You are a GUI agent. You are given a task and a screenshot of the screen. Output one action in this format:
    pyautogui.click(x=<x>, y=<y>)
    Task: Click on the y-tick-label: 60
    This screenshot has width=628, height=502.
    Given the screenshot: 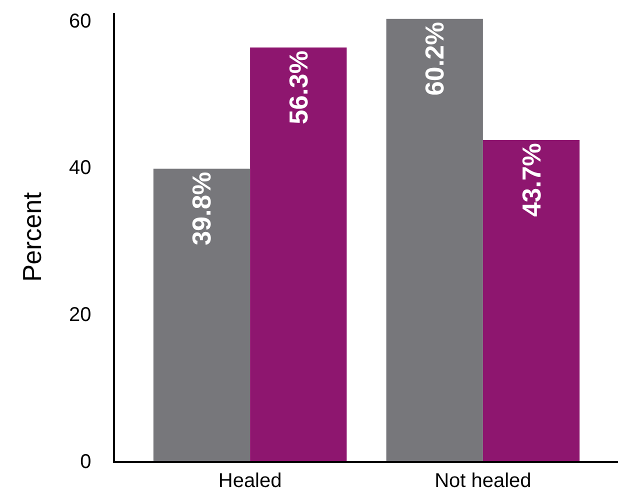 What is the action you would take?
    pyautogui.click(x=80, y=21)
    